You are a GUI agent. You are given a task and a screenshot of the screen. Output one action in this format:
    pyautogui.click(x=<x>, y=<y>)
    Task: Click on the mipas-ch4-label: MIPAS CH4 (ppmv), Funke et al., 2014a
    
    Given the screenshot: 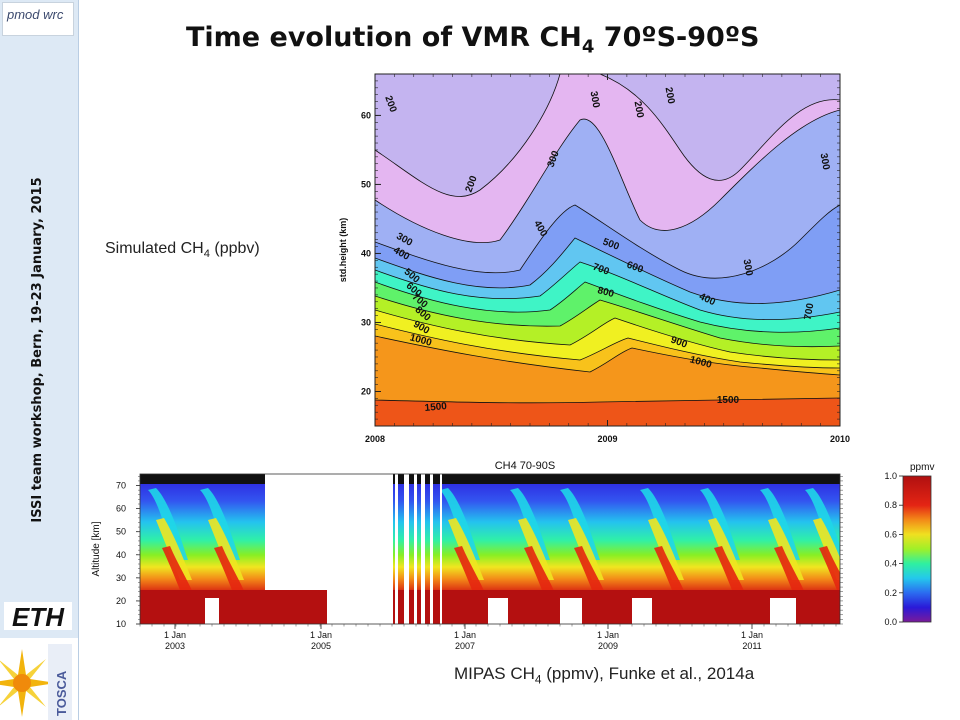 What is the action you would take?
    pyautogui.click(x=604, y=675)
    